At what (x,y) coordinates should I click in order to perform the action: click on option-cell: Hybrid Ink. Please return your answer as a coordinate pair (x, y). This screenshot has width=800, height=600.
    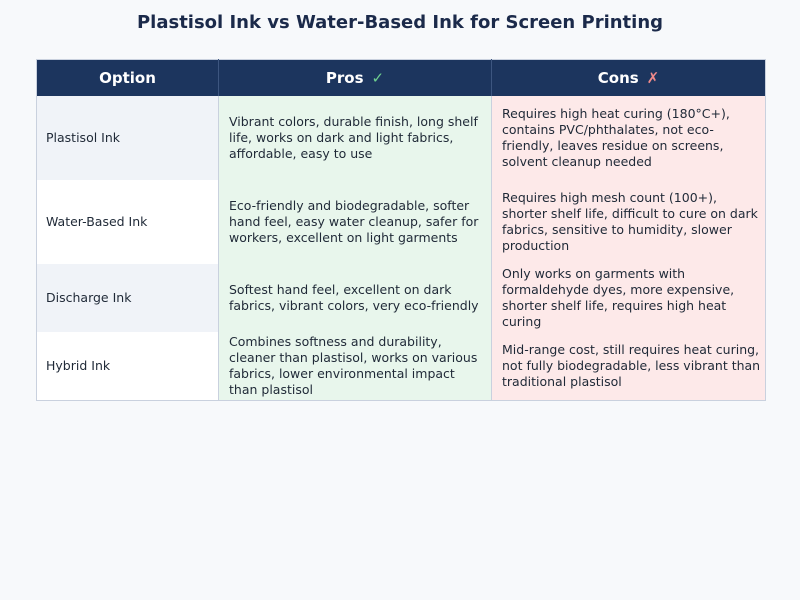
    Looking at the image, I should click on (127, 366).